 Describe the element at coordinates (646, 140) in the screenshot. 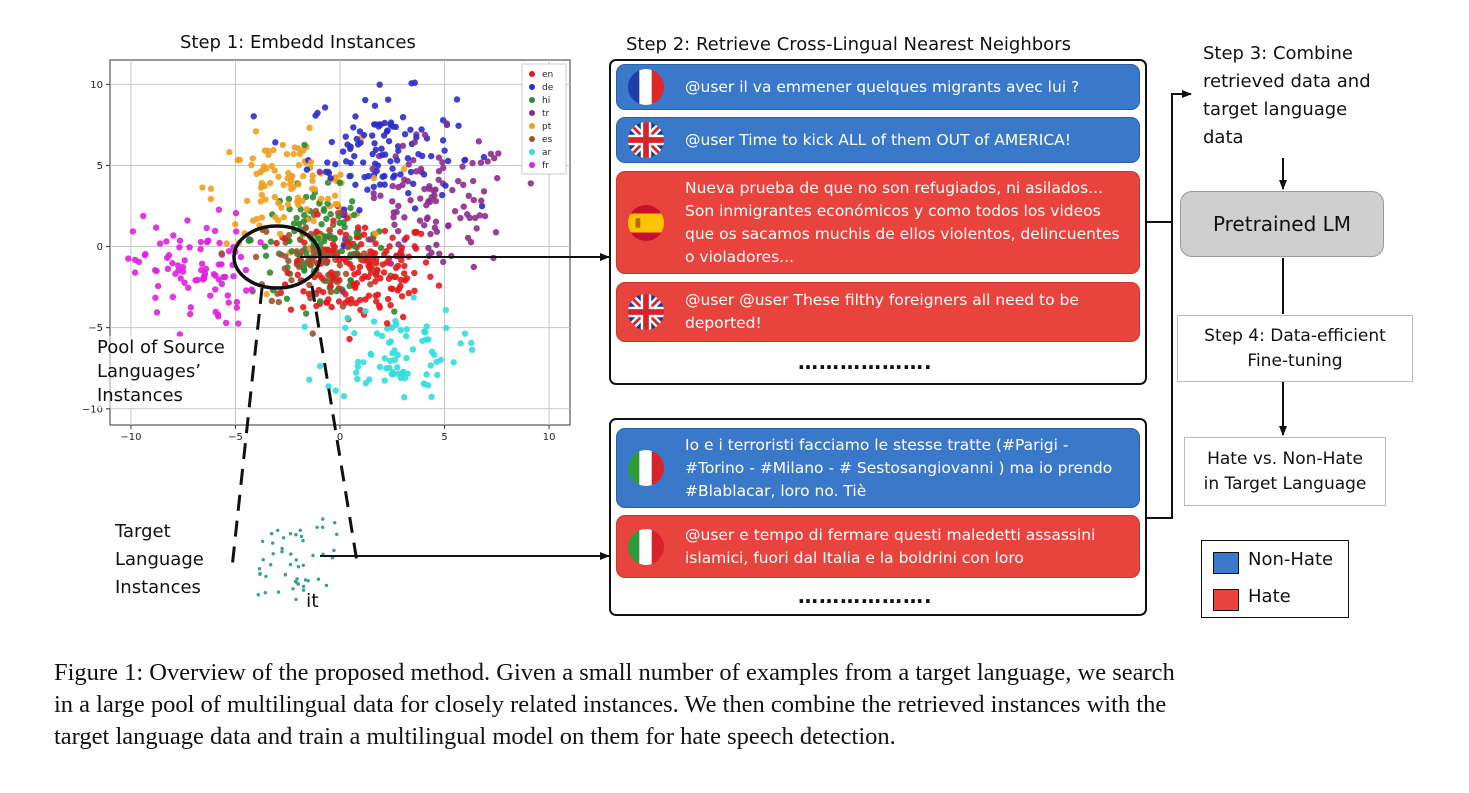

I see `uk-flag-icon` at that location.